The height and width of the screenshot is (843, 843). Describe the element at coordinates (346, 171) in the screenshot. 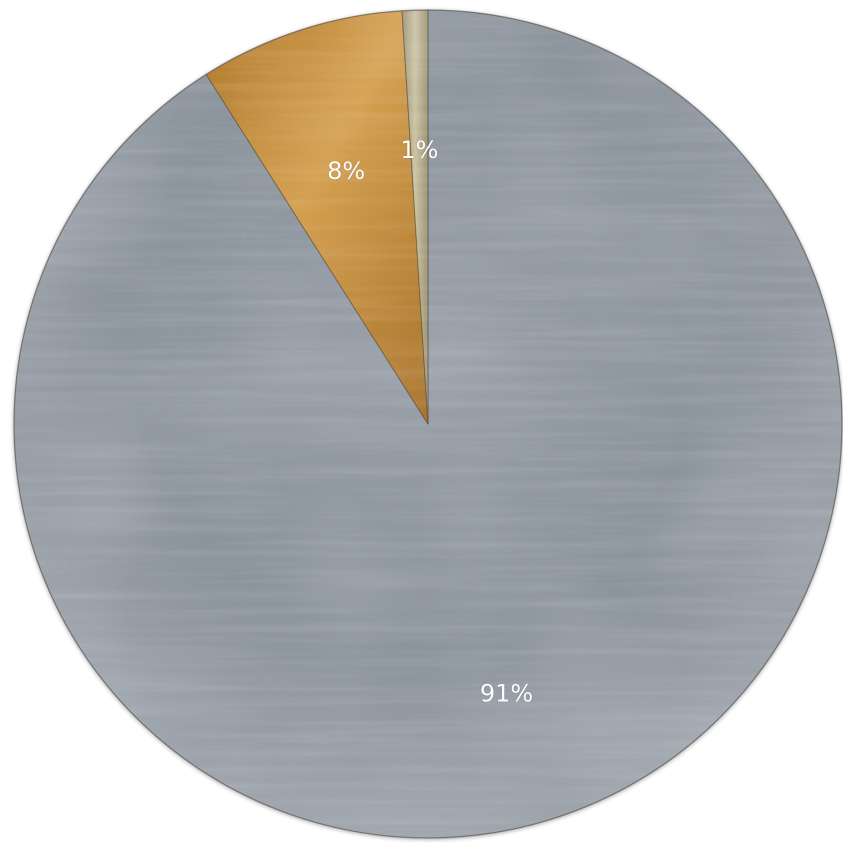

I see `pie-label-8pct: 8%` at that location.